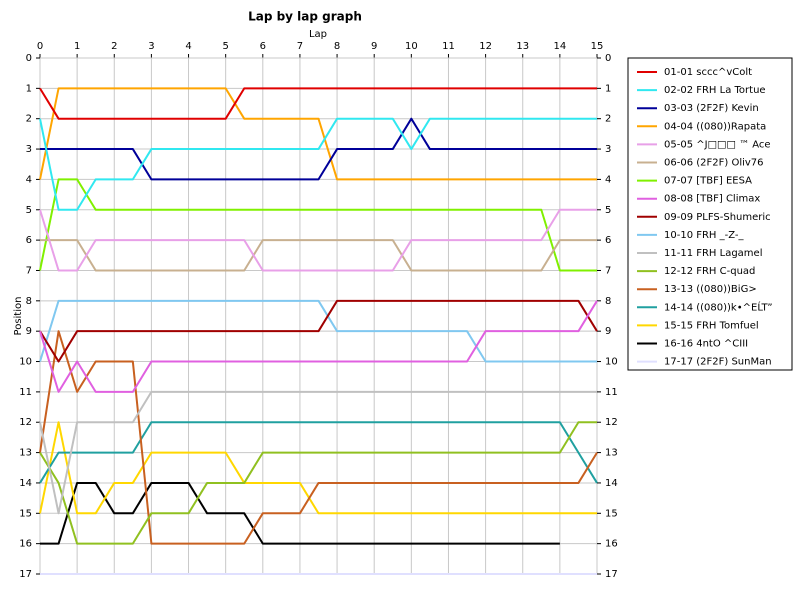 The height and width of the screenshot is (600, 800). What do you see at coordinates (29, 58) in the screenshot?
I see `y-tick-label: 0` at bounding box center [29, 58].